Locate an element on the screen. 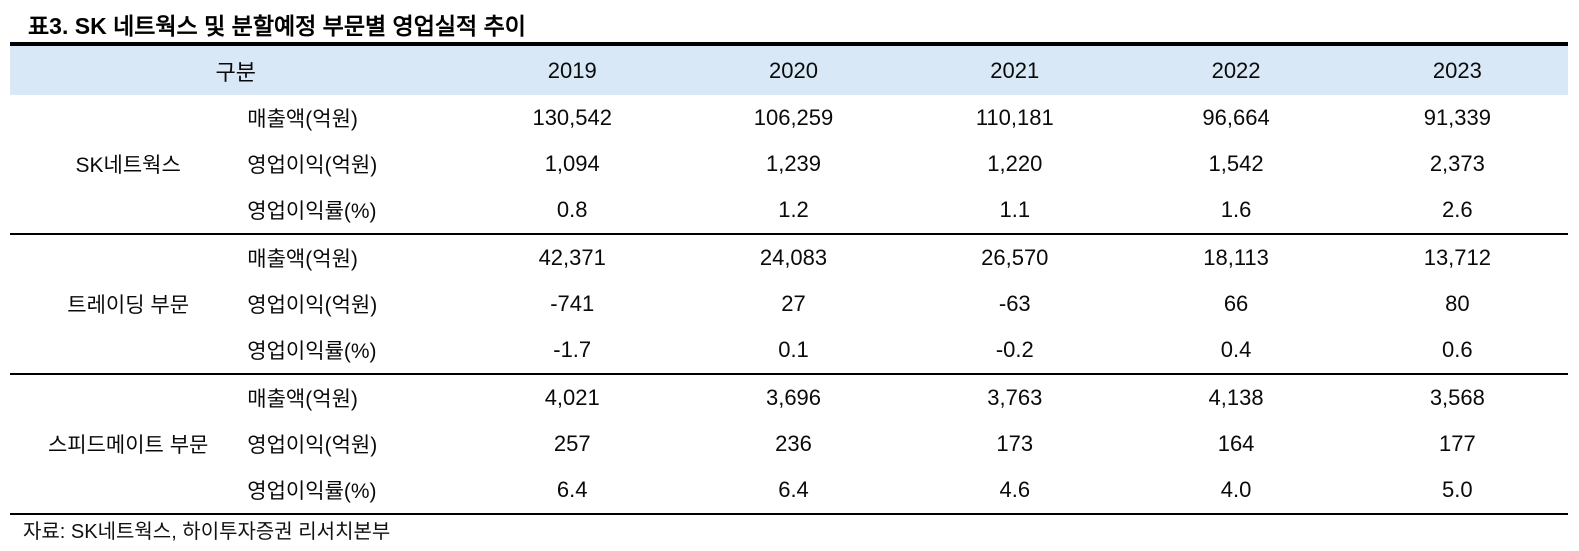 The height and width of the screenshot is (551, 1579). group-label-speedmate: 스피드메이트 부문 is located at coordinates (128, 445).